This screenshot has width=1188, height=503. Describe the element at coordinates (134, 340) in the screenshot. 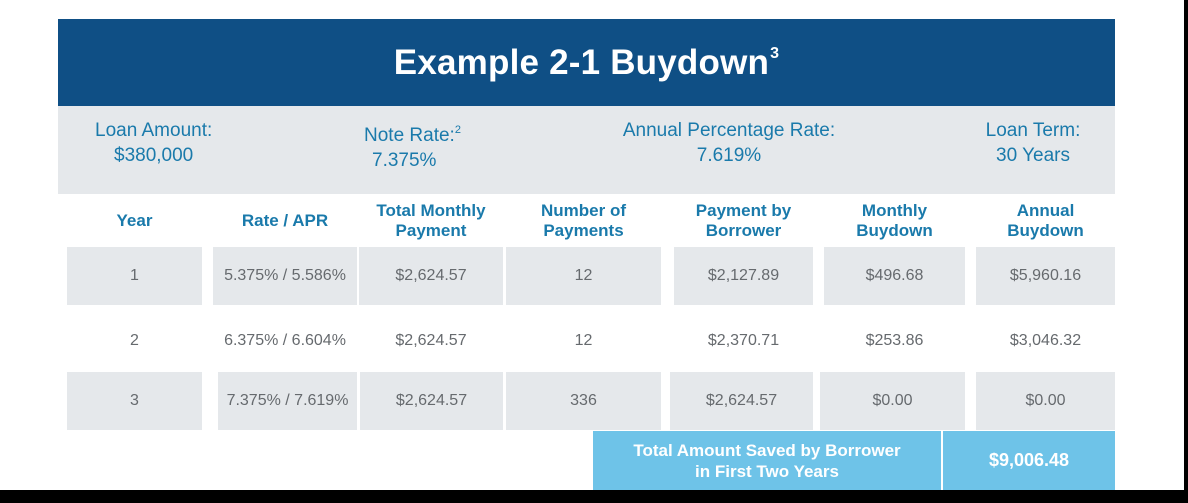

I see `cell-year: 2` at that location.